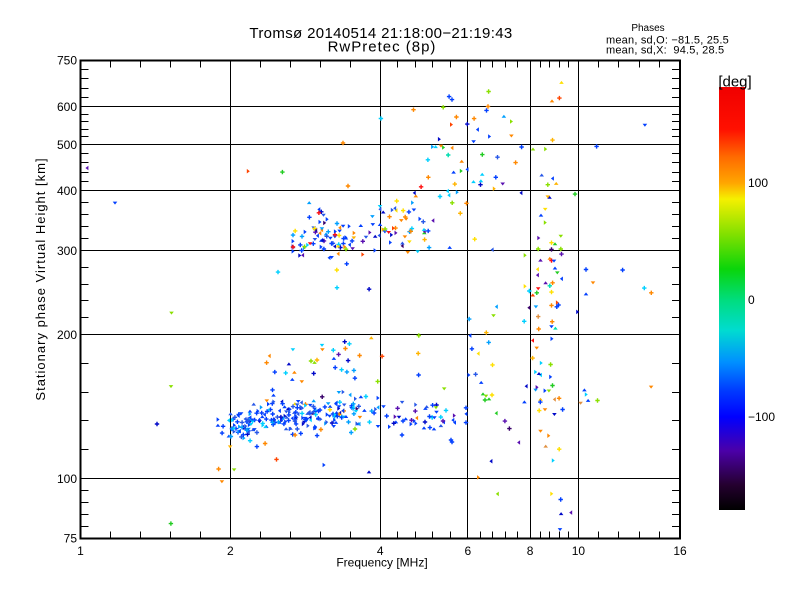  Describe the element at coordinates (667, 41) in the screenshot. I see `svg-text: mean, sd,O: −81.5, 25.5` at that location.